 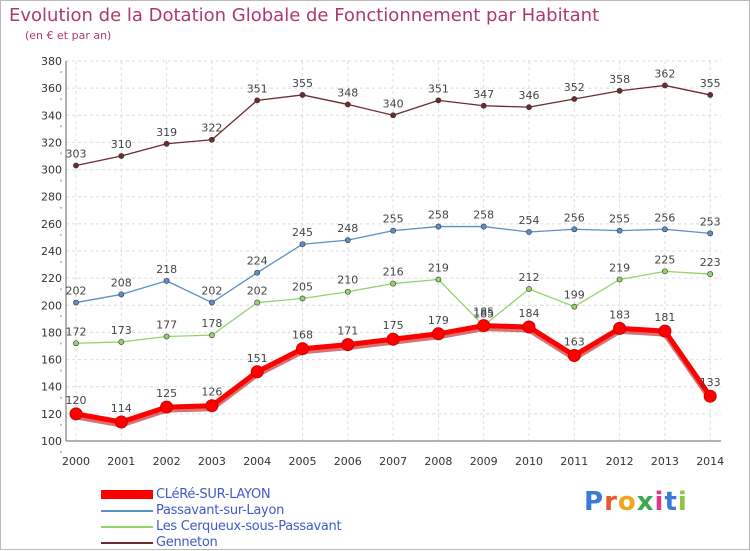 I want to click on data-label-passavant-sur-layon: 245, so click(x=302, y=232).